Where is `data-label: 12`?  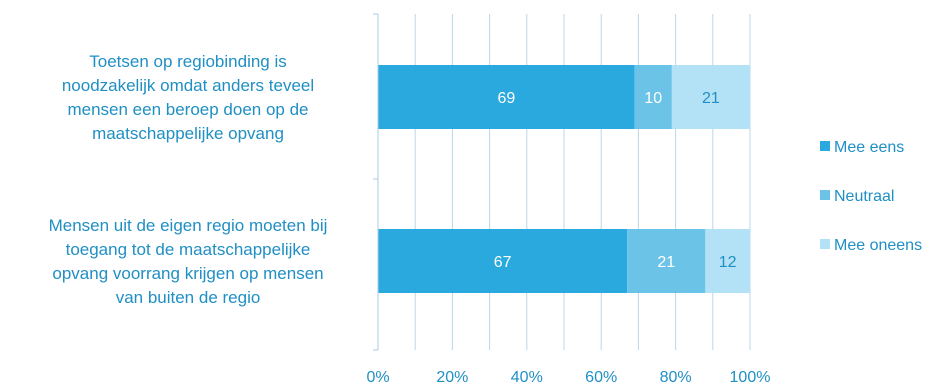 data-label: 12 is located at coordinates (728, 262).